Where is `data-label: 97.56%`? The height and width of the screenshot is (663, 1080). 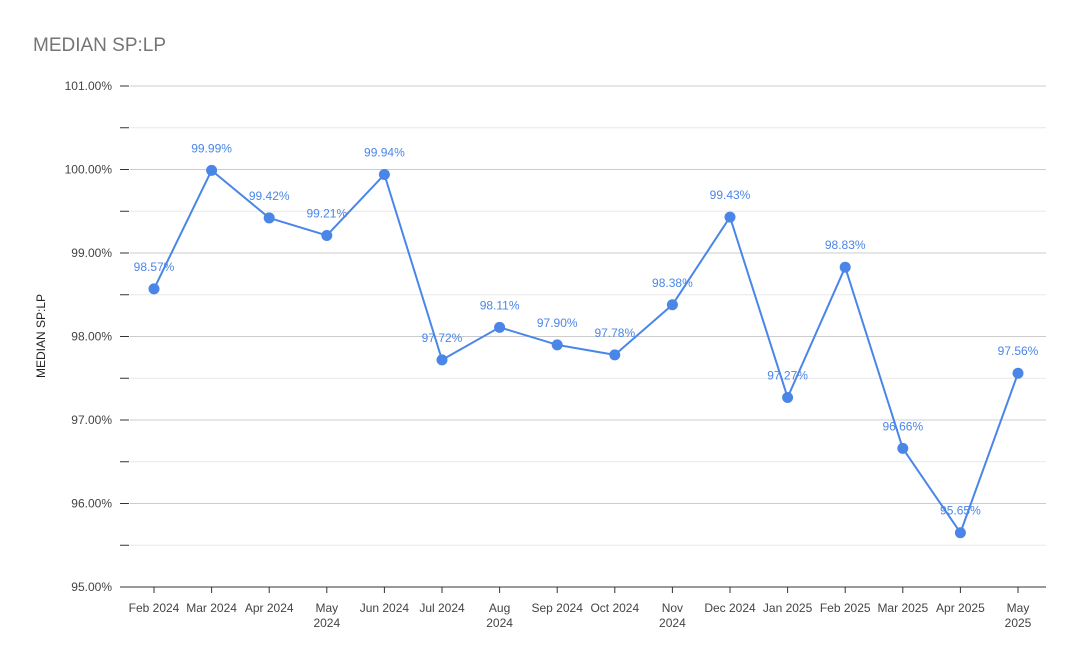 data-label: 97.56% is located at coordinates (1018, 351).